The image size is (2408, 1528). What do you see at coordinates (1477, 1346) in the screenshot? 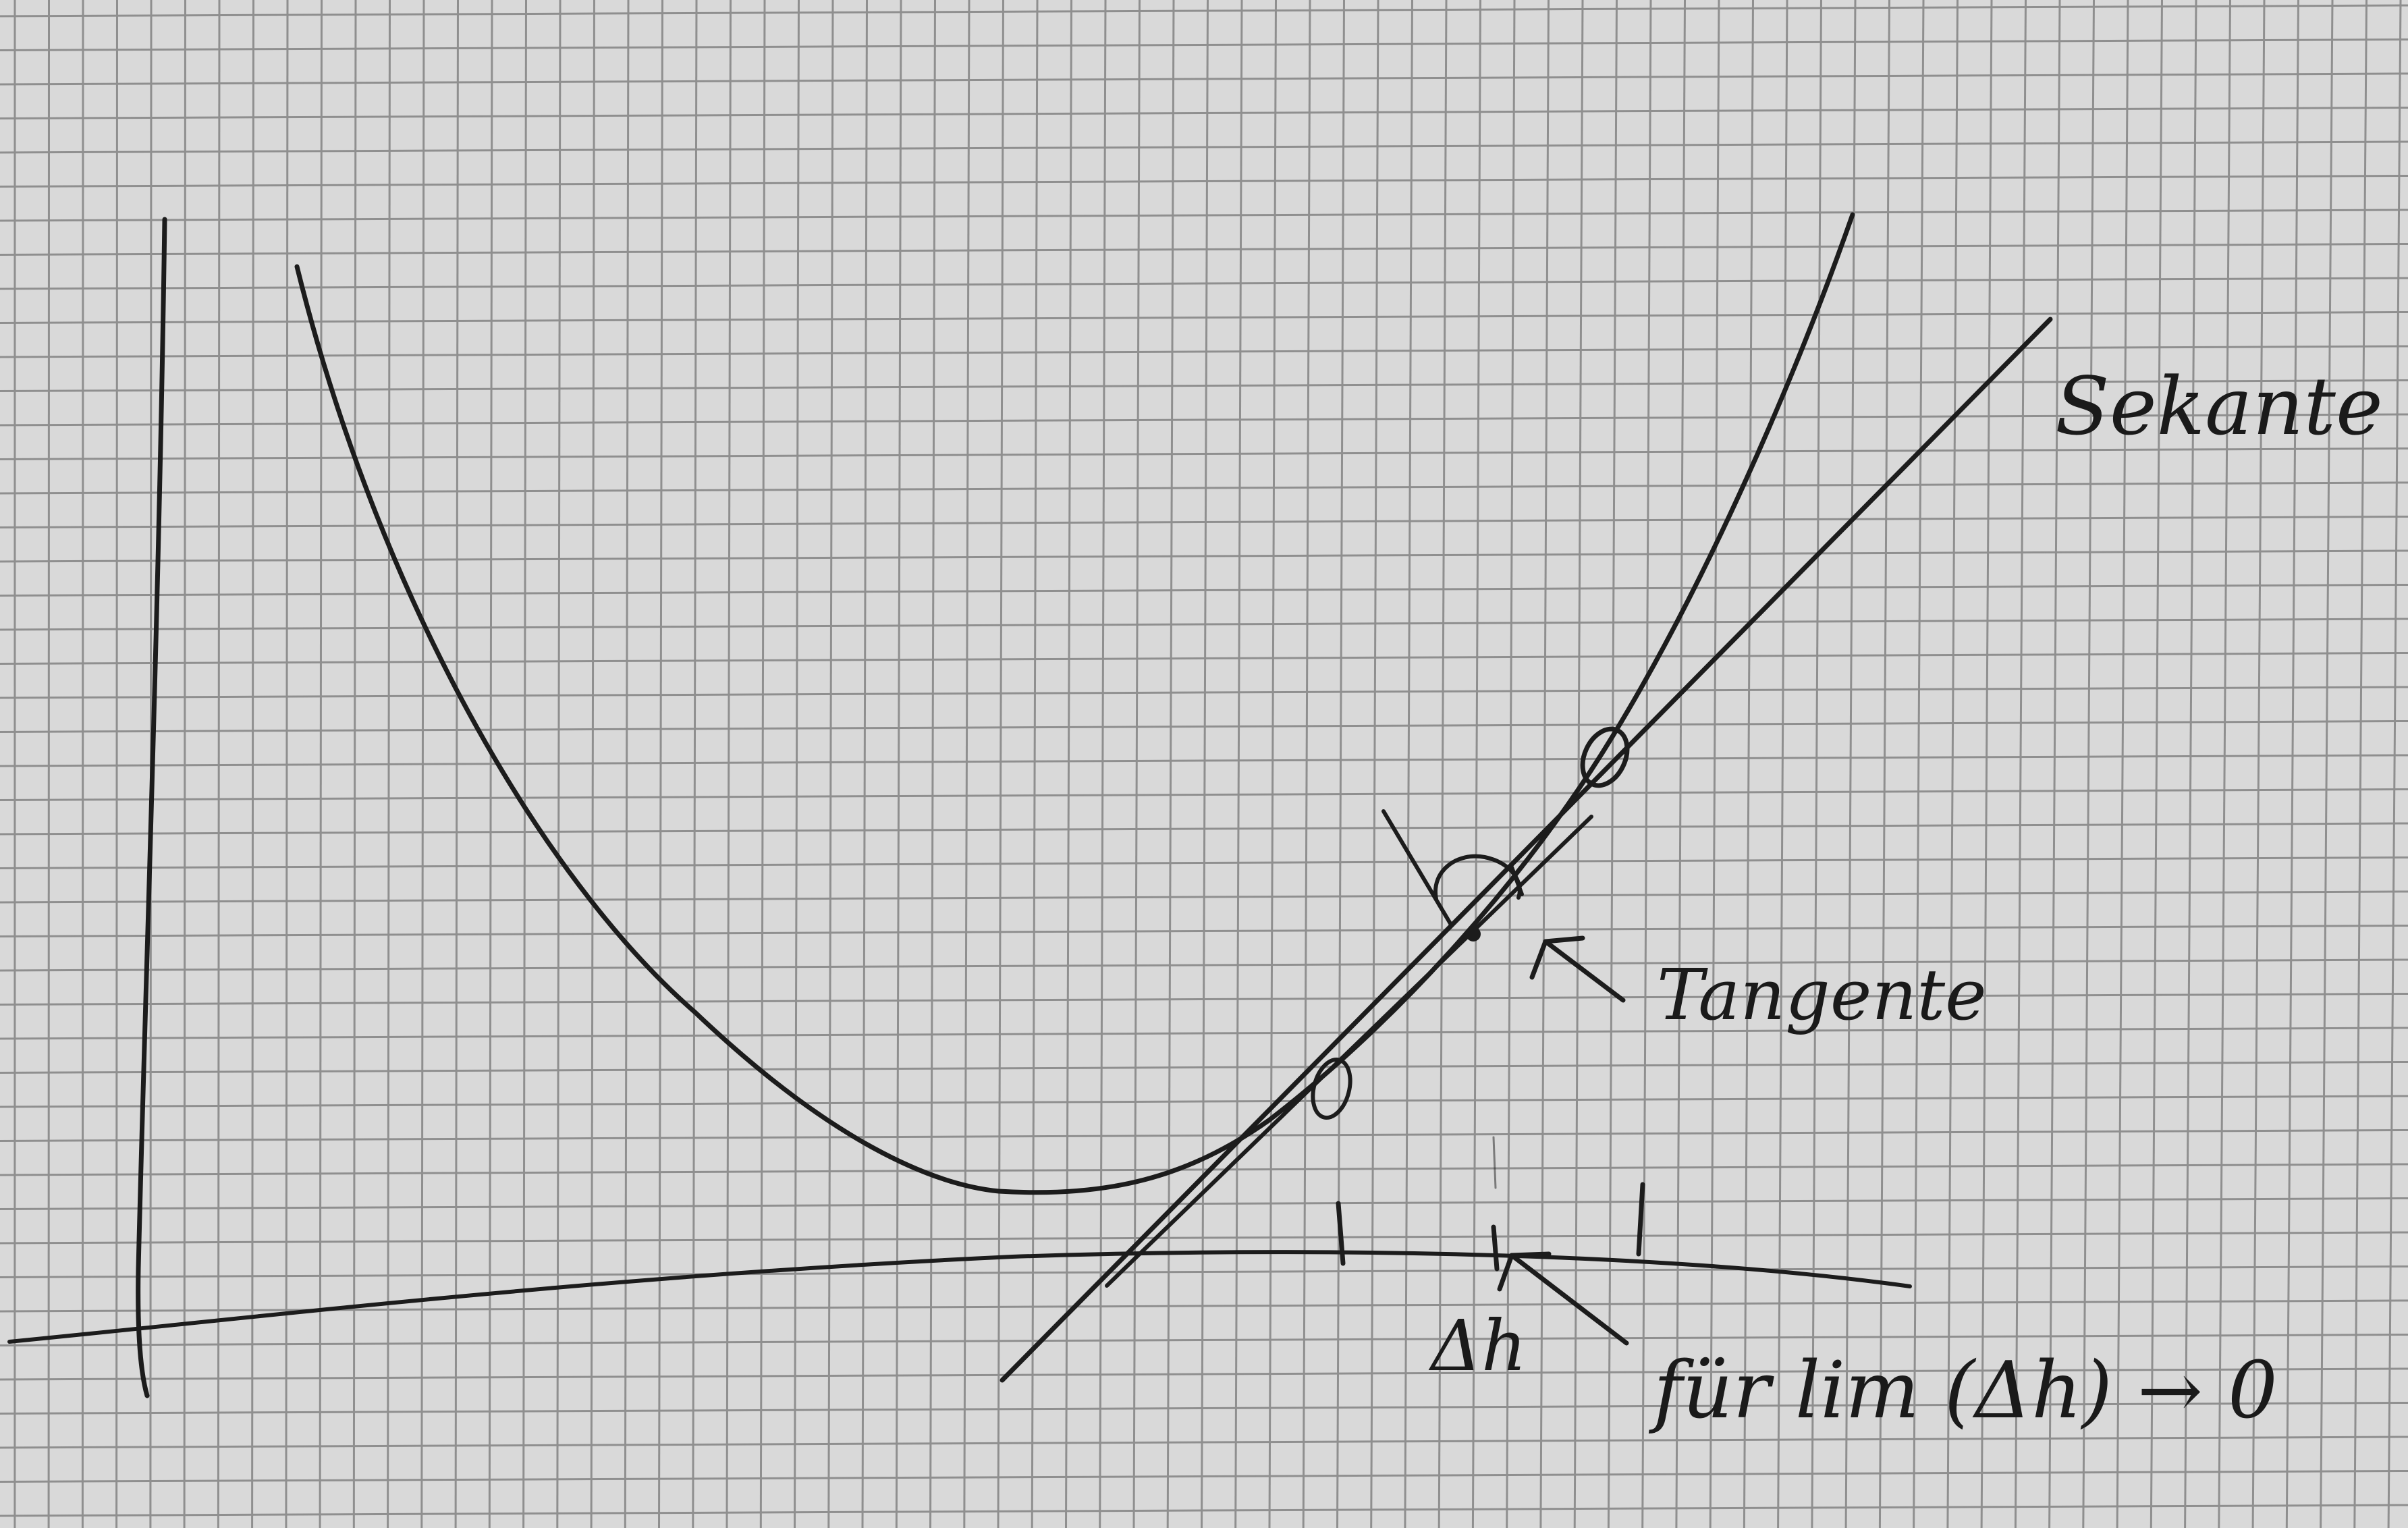
I see `delta-h-label: Δh` at bounding box center [1477, 1346].